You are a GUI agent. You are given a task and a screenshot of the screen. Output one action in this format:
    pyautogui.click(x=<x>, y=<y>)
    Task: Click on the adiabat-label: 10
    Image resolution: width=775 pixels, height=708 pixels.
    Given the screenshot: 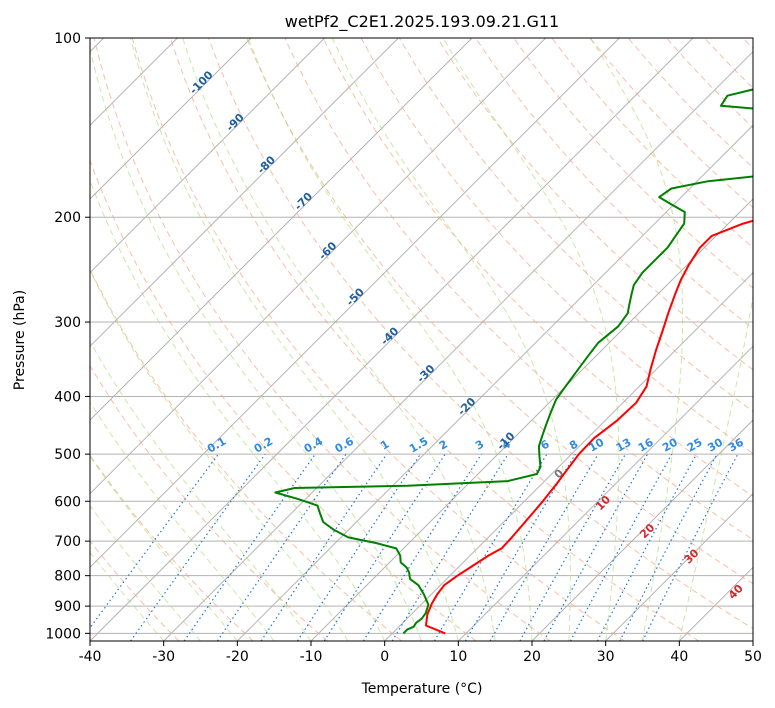 What is the action you would take?
    pyautogui.click(x=603, y=503)
    